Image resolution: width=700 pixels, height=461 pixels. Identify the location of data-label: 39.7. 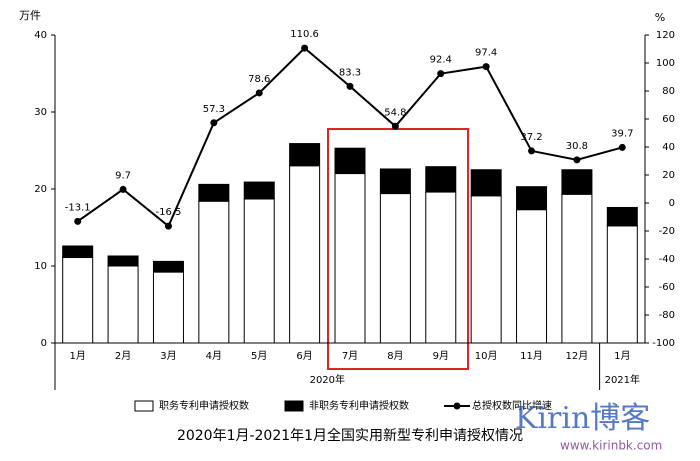
(622, 133).